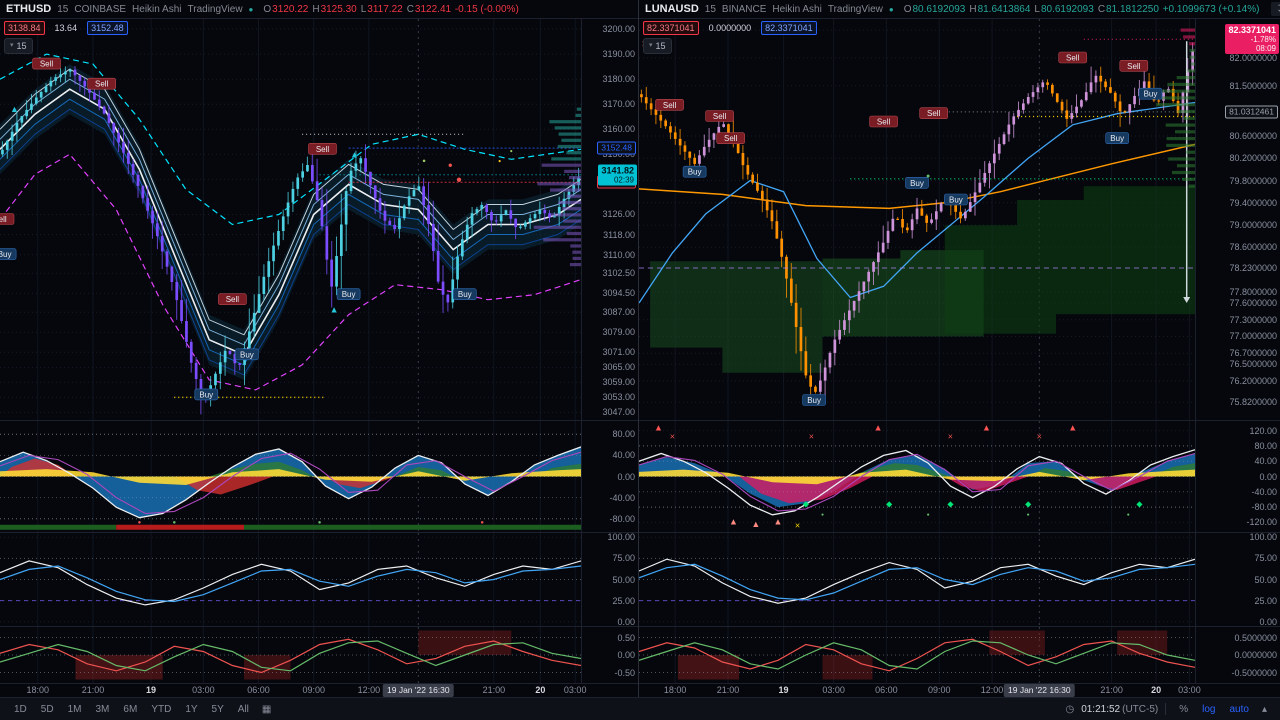  What do you see at coordinates (626, 621) in the screenshot?
I see `price-axis-label: 0.00` at bounding box center [626, 621].